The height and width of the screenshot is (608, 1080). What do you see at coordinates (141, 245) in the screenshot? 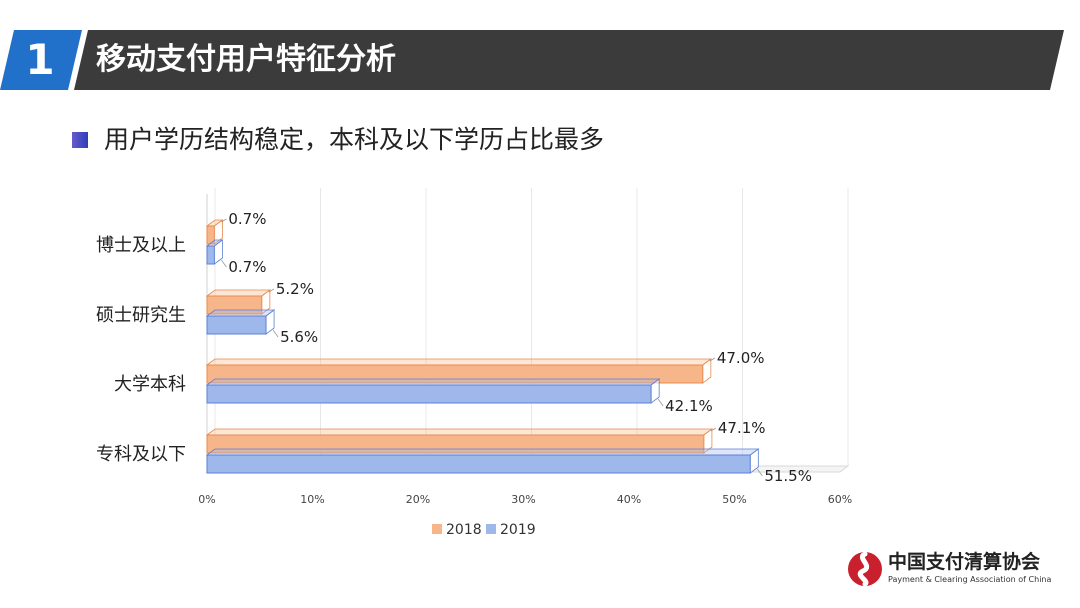
I see `category-label-0: 博士及以上` at bounding box center [141, 245].